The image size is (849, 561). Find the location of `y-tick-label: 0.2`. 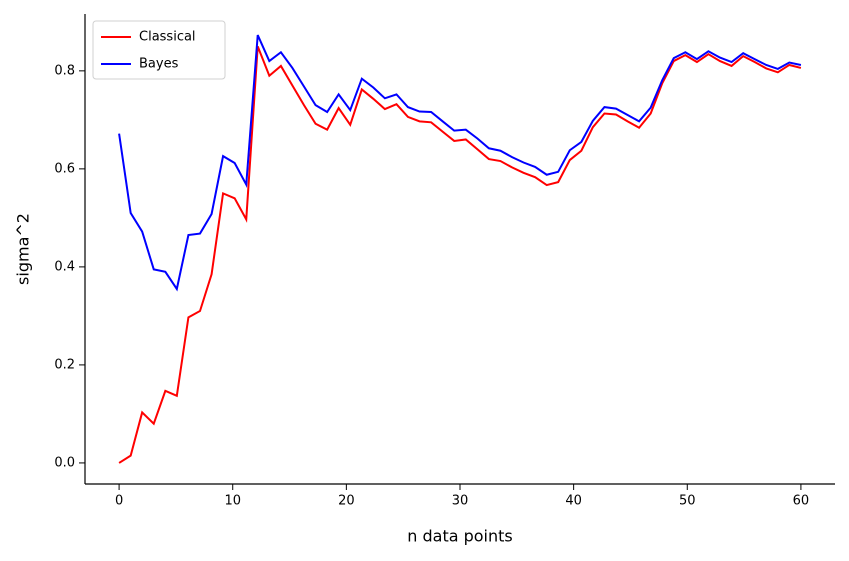

y-tick-label: 0.2 is located at coordinates (64, 364).